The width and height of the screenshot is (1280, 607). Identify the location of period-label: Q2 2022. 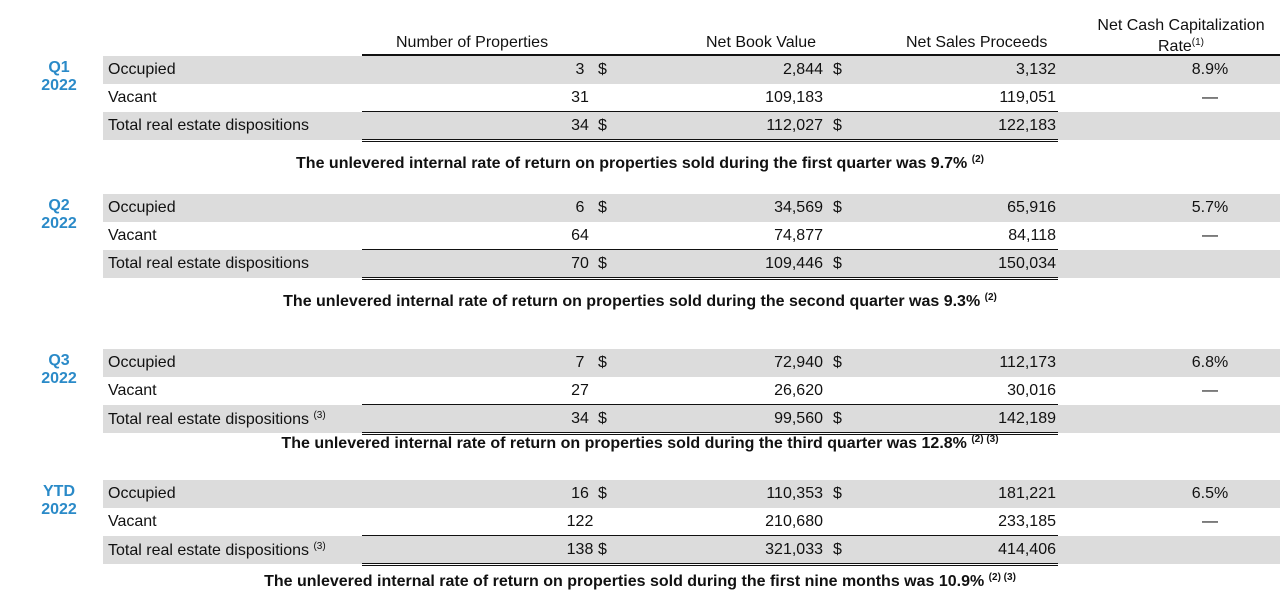
(59, 215).